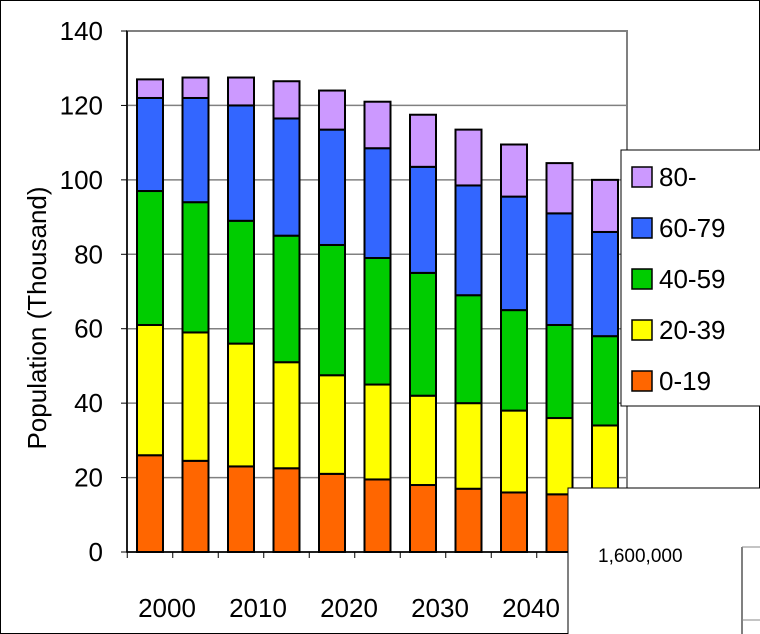  Describe the element at coordinates (258, 608) in the screenshot. I see `x-tick-label: 2010` at that location.